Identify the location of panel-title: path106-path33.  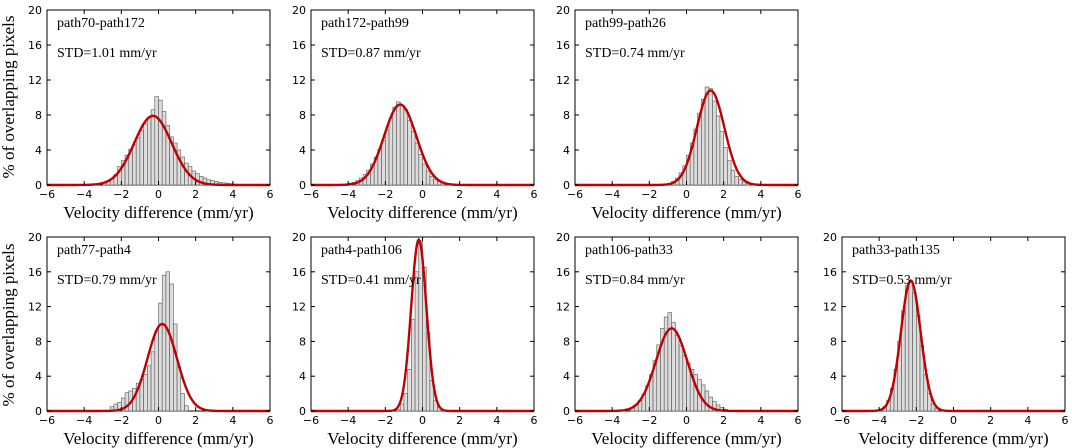
(629, 250).